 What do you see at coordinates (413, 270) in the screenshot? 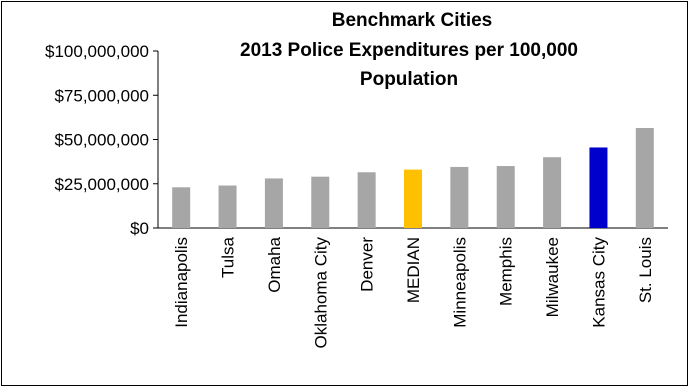
I see `x-tick-label: MEDIAN` at bounding box center [413, 270].